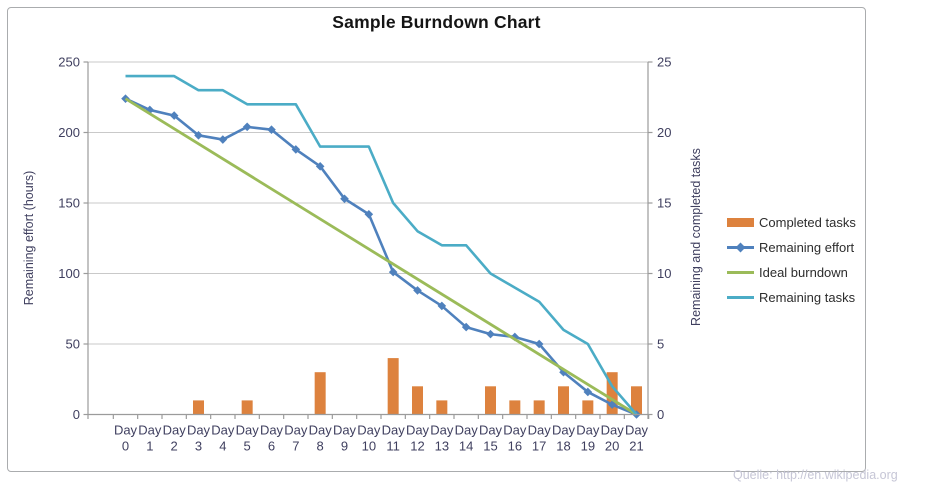 This screenshot has width=926, height=492. What do you see at coordinates (417, 386) in the screenshot?
I see `completed-tasks-bars` at bounding box center [417, 386].